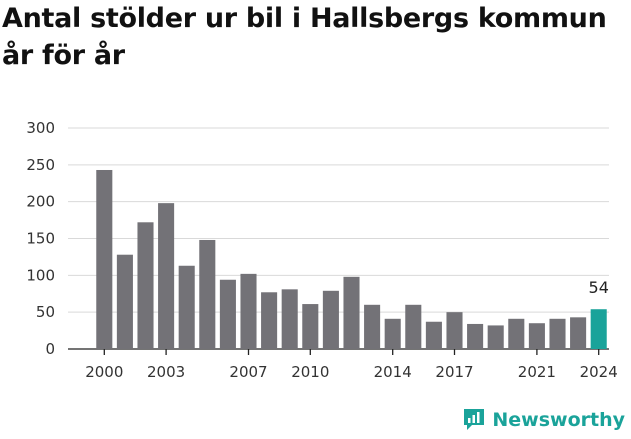 This screenshot has height=439, width=631. I want to click on y-axis-ticks: 0 50 100 150 200 250 300, so click(40, 238).